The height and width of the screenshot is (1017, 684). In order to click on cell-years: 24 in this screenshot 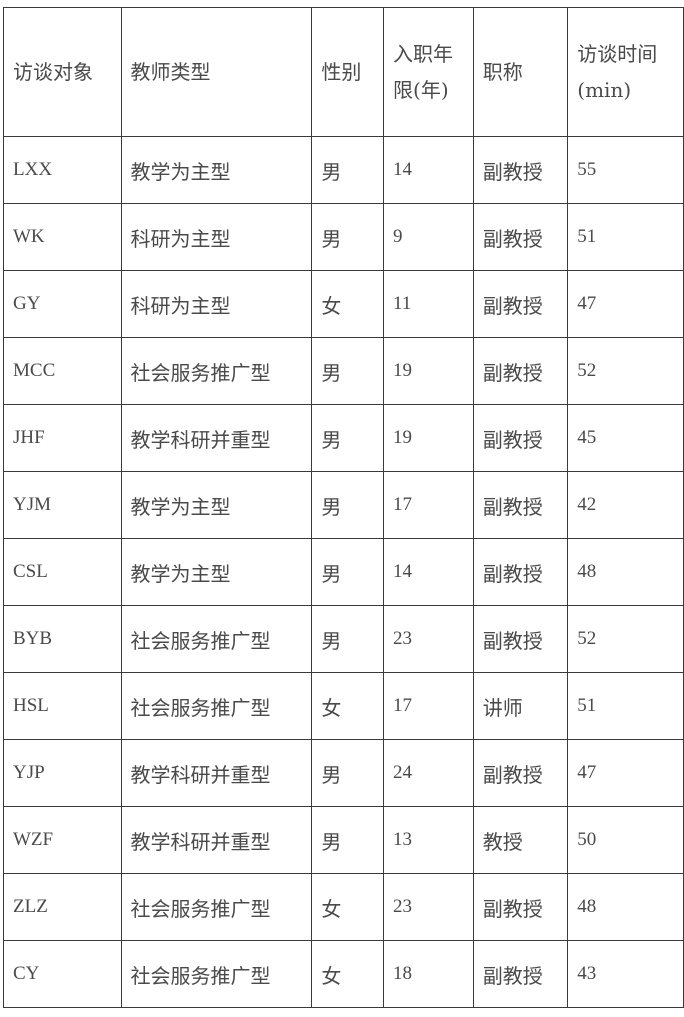, I will do `click(428, 773)`.